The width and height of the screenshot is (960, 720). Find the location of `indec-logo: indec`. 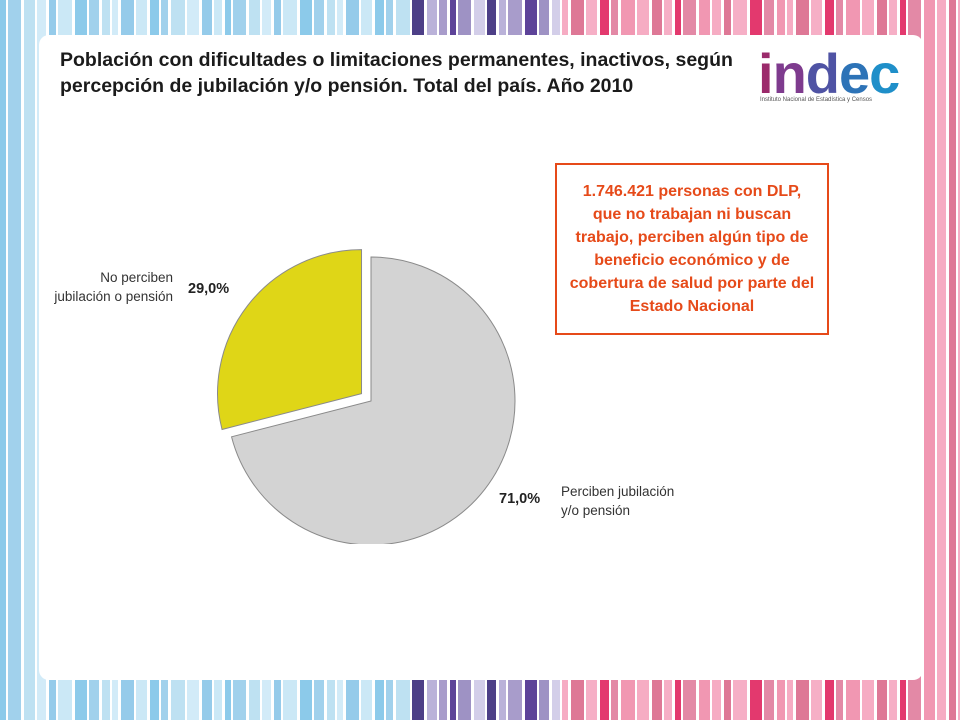

indec-logo: indec is located at coordinates (829, 74).